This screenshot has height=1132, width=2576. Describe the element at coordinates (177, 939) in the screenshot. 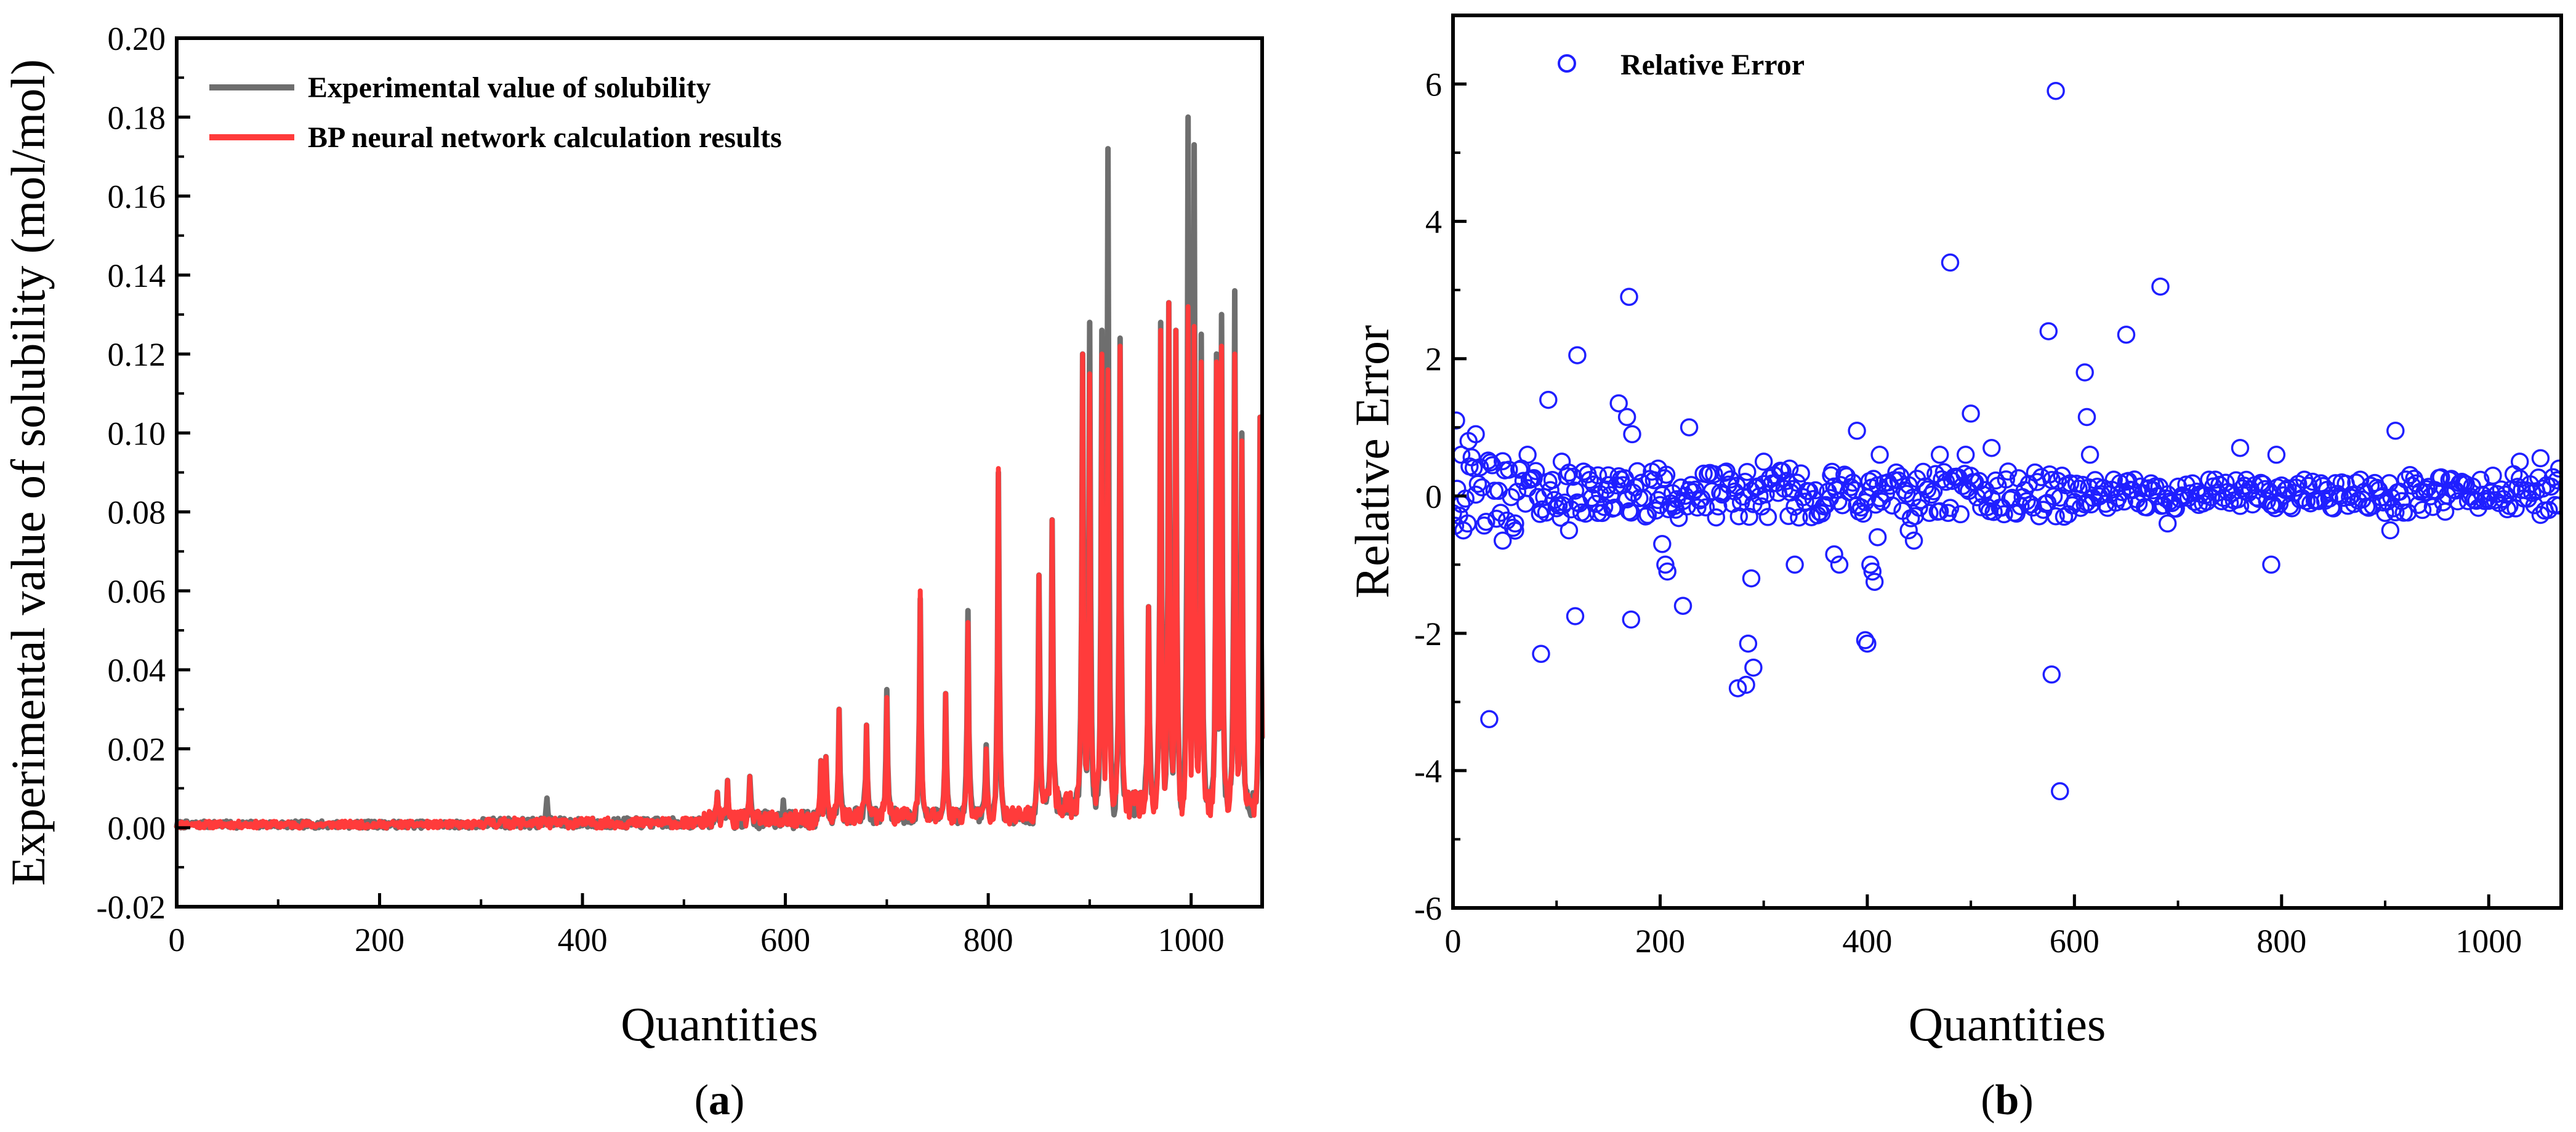

I see `a-x-tick-label: 0` at that location.